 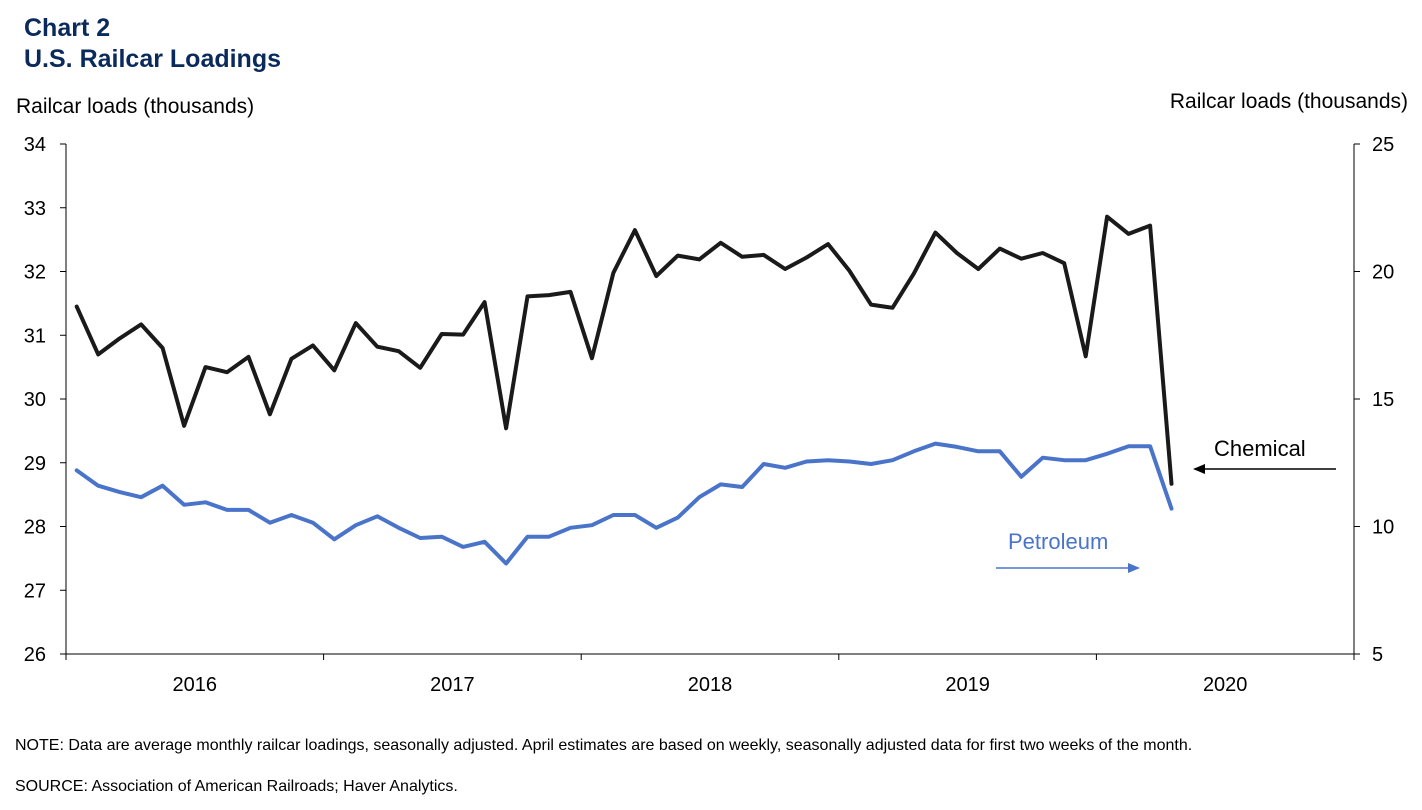 What do you see at coordinates (1383, 273) in the screenshot?
I see `right-y-tick-label: 20` at bounding box center [1383, 273].